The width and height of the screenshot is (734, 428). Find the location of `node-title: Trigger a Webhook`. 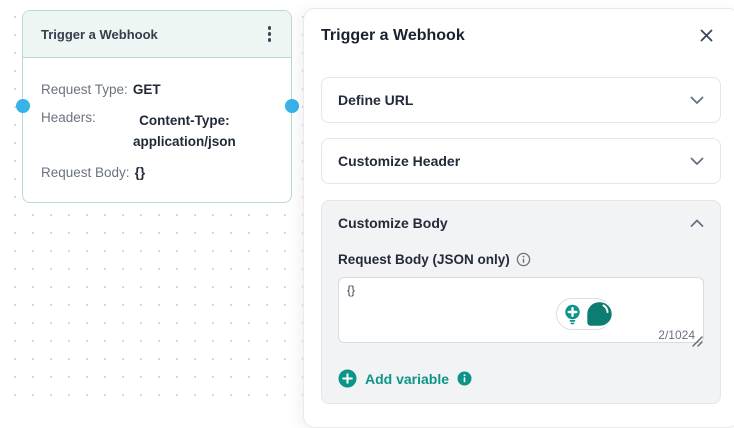

node-title: Trigger a Webhook is located at coordinates (99, 34).